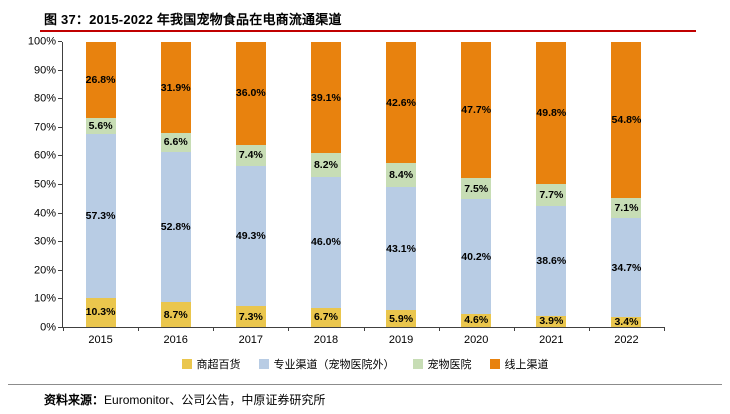 The image size is (730, 414). I want to click on data-label: 49.8%, so click(551, 112).